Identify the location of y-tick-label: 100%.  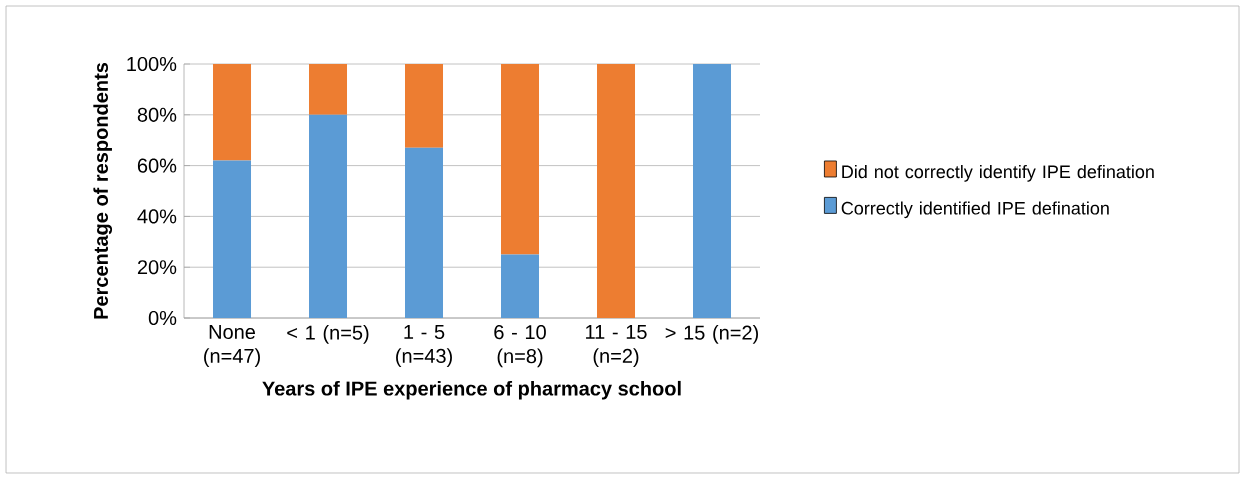
(152, 64).